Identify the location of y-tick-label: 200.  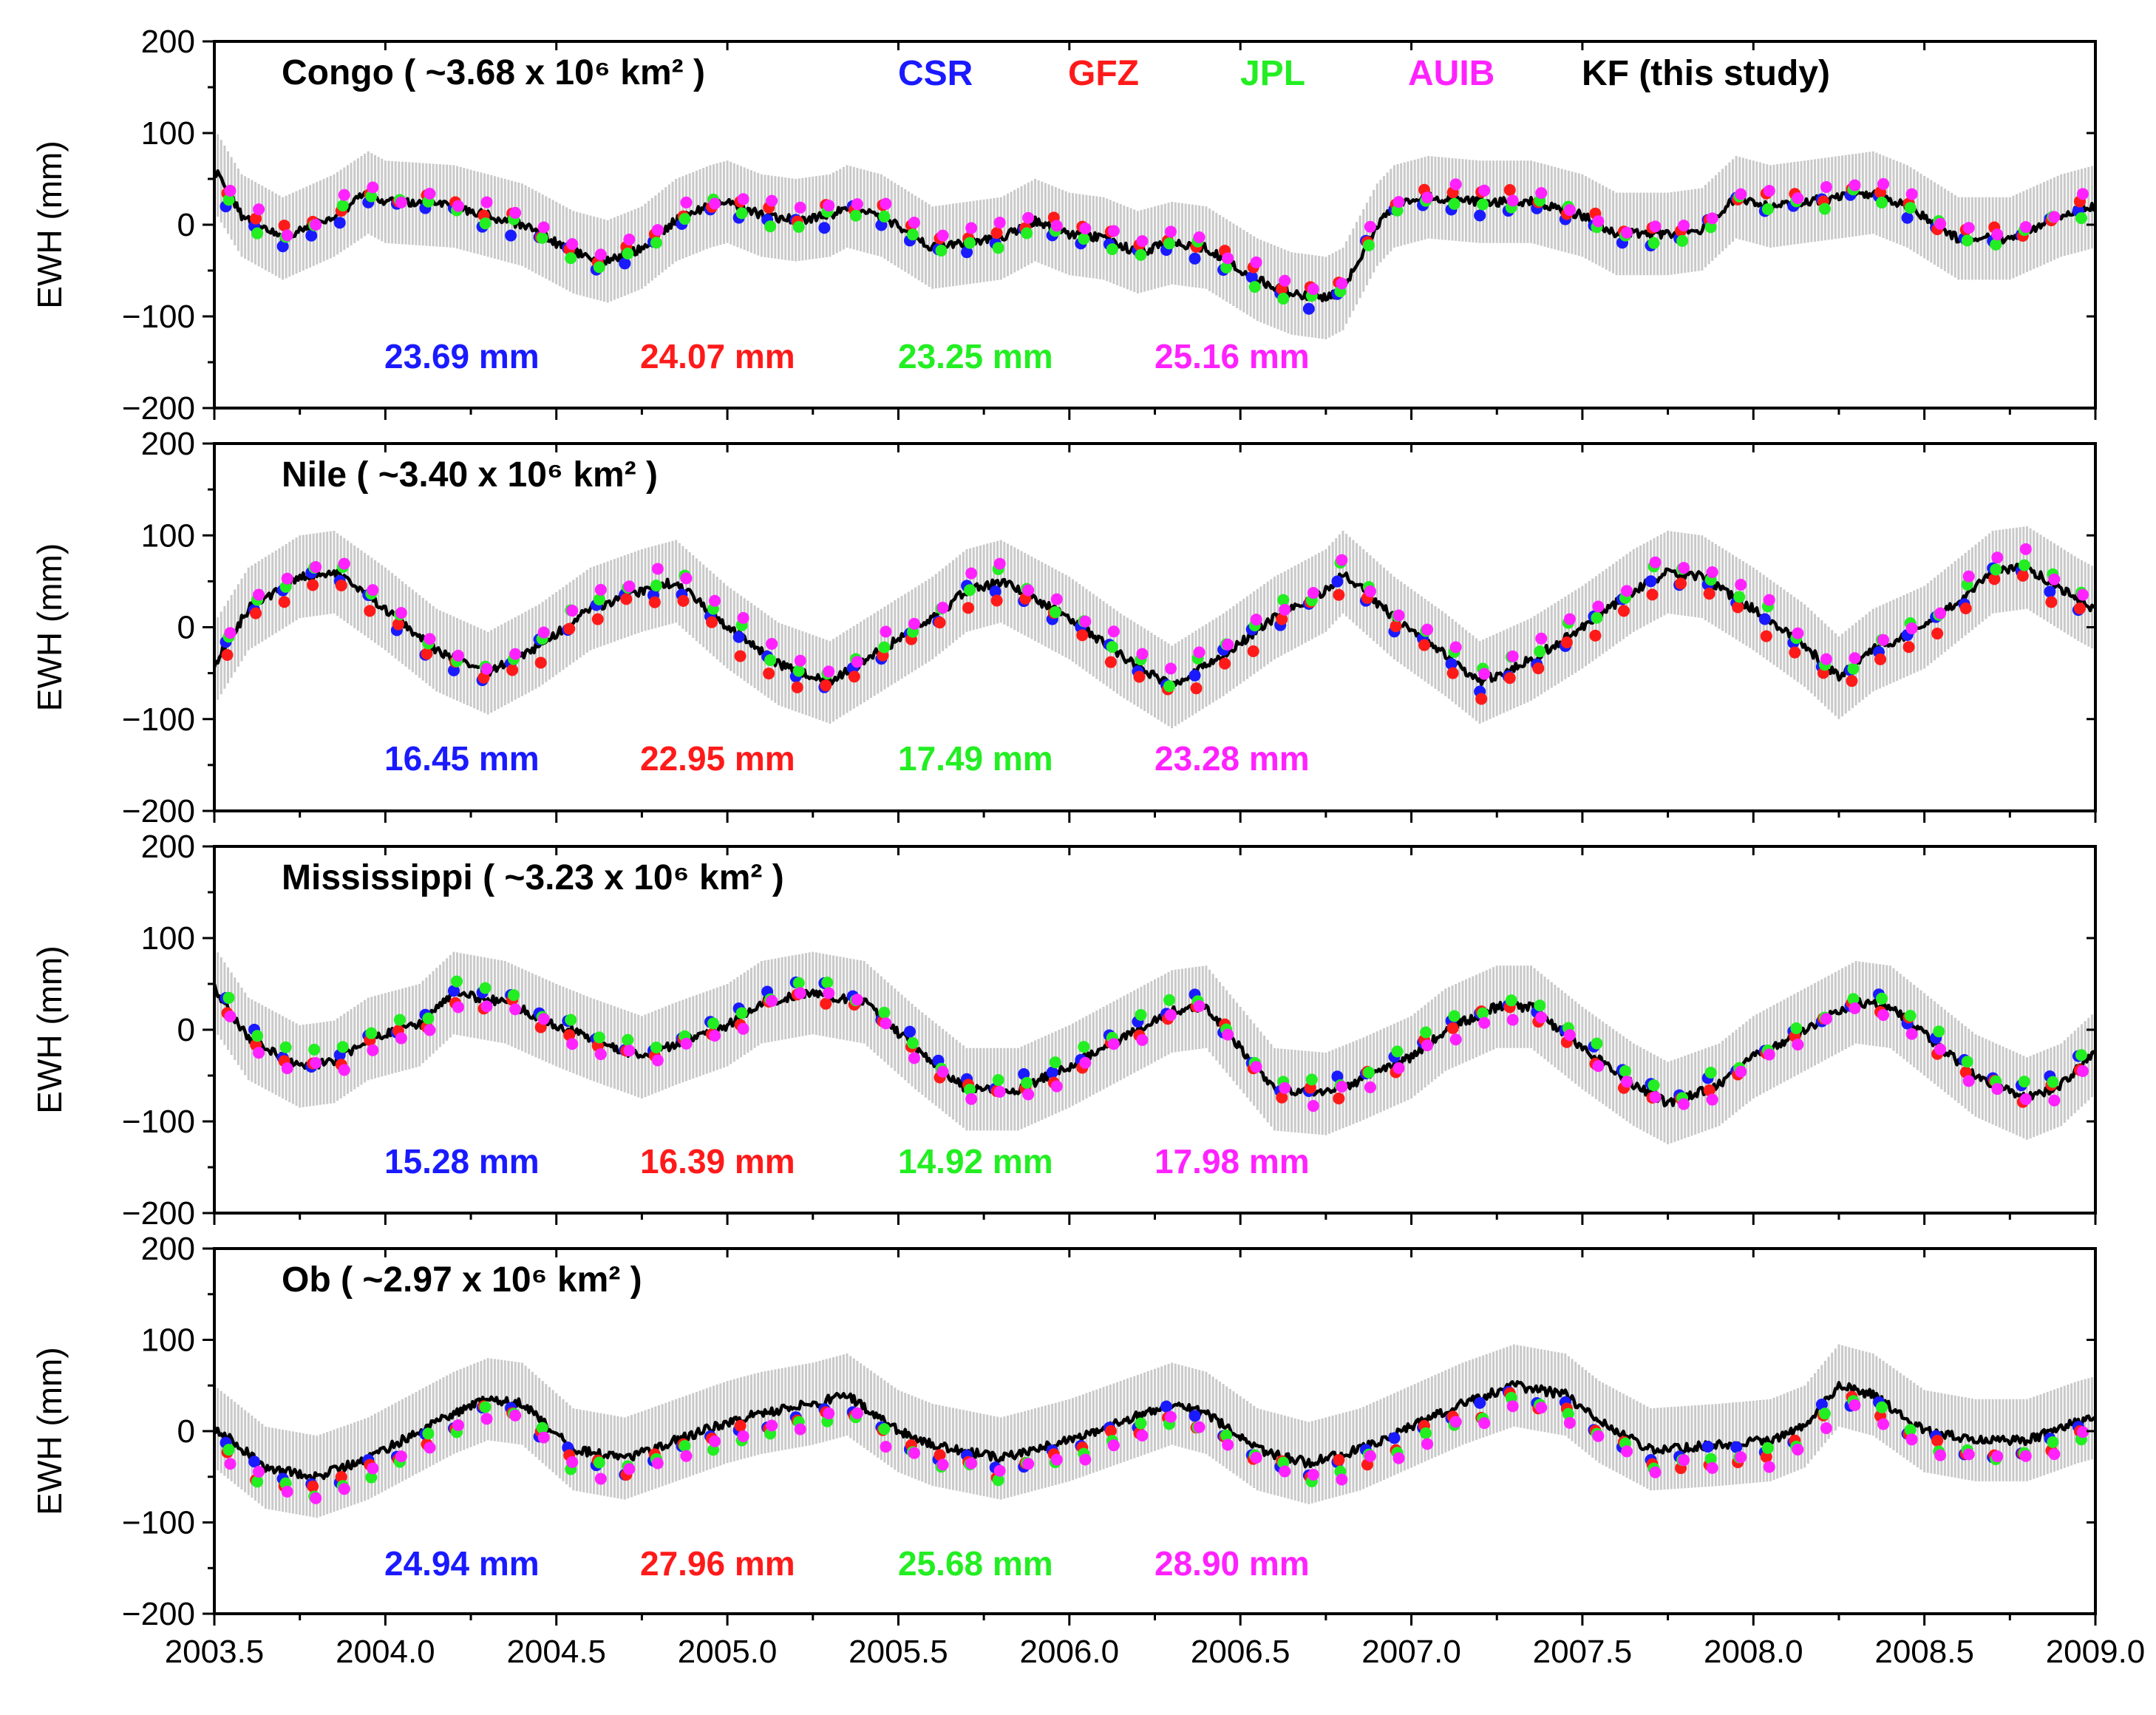
(168, 1249).